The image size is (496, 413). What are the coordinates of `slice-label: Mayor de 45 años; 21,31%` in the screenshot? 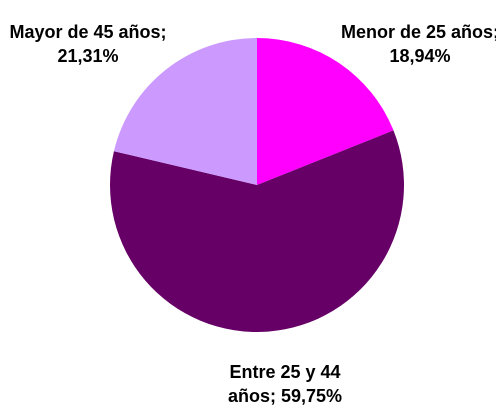 It's located at (88, 44).